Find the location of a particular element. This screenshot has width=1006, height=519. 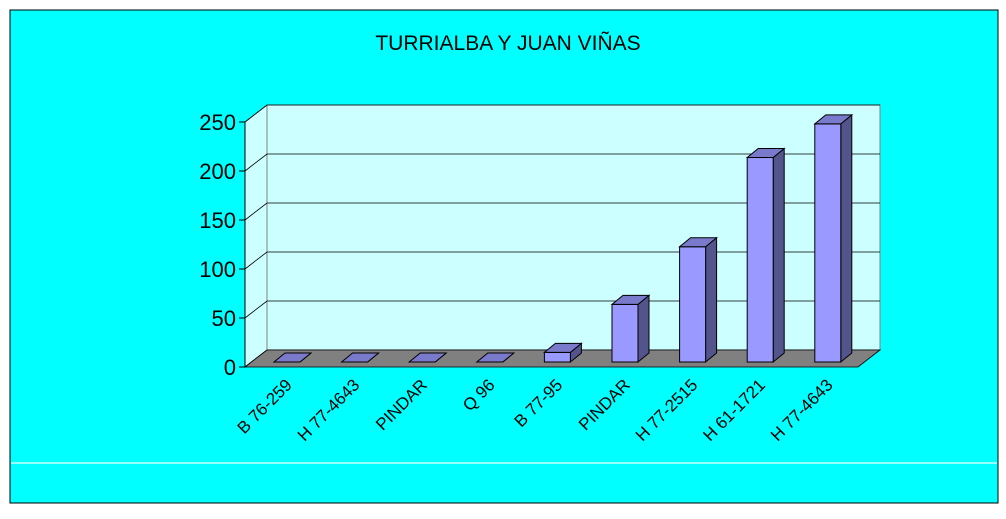

chart-title: TURRIALBA Y JUAN VIÑAS is located at coordinates (507, 43).